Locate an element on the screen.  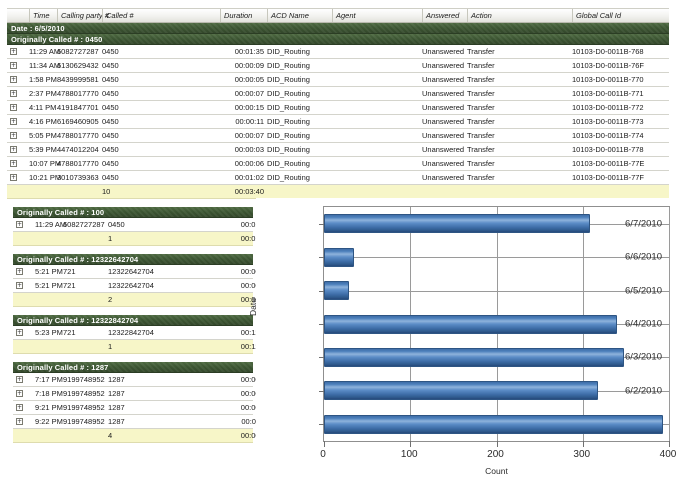
column-header-answered: Answered is located at coordinates (444, 15).